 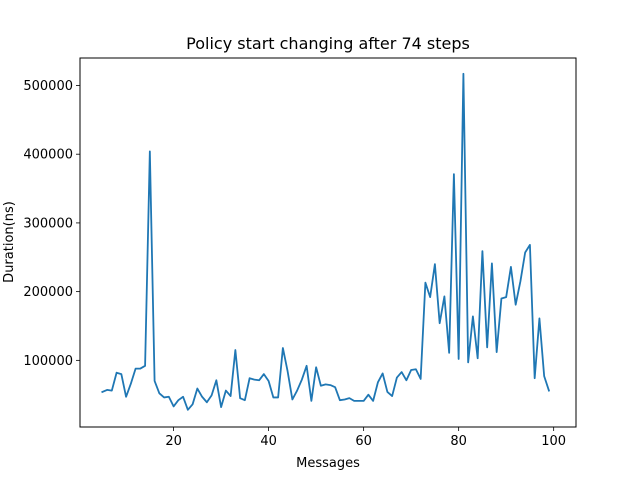 I want to click on x-tick-label: 60, so click(x=363, y=441).